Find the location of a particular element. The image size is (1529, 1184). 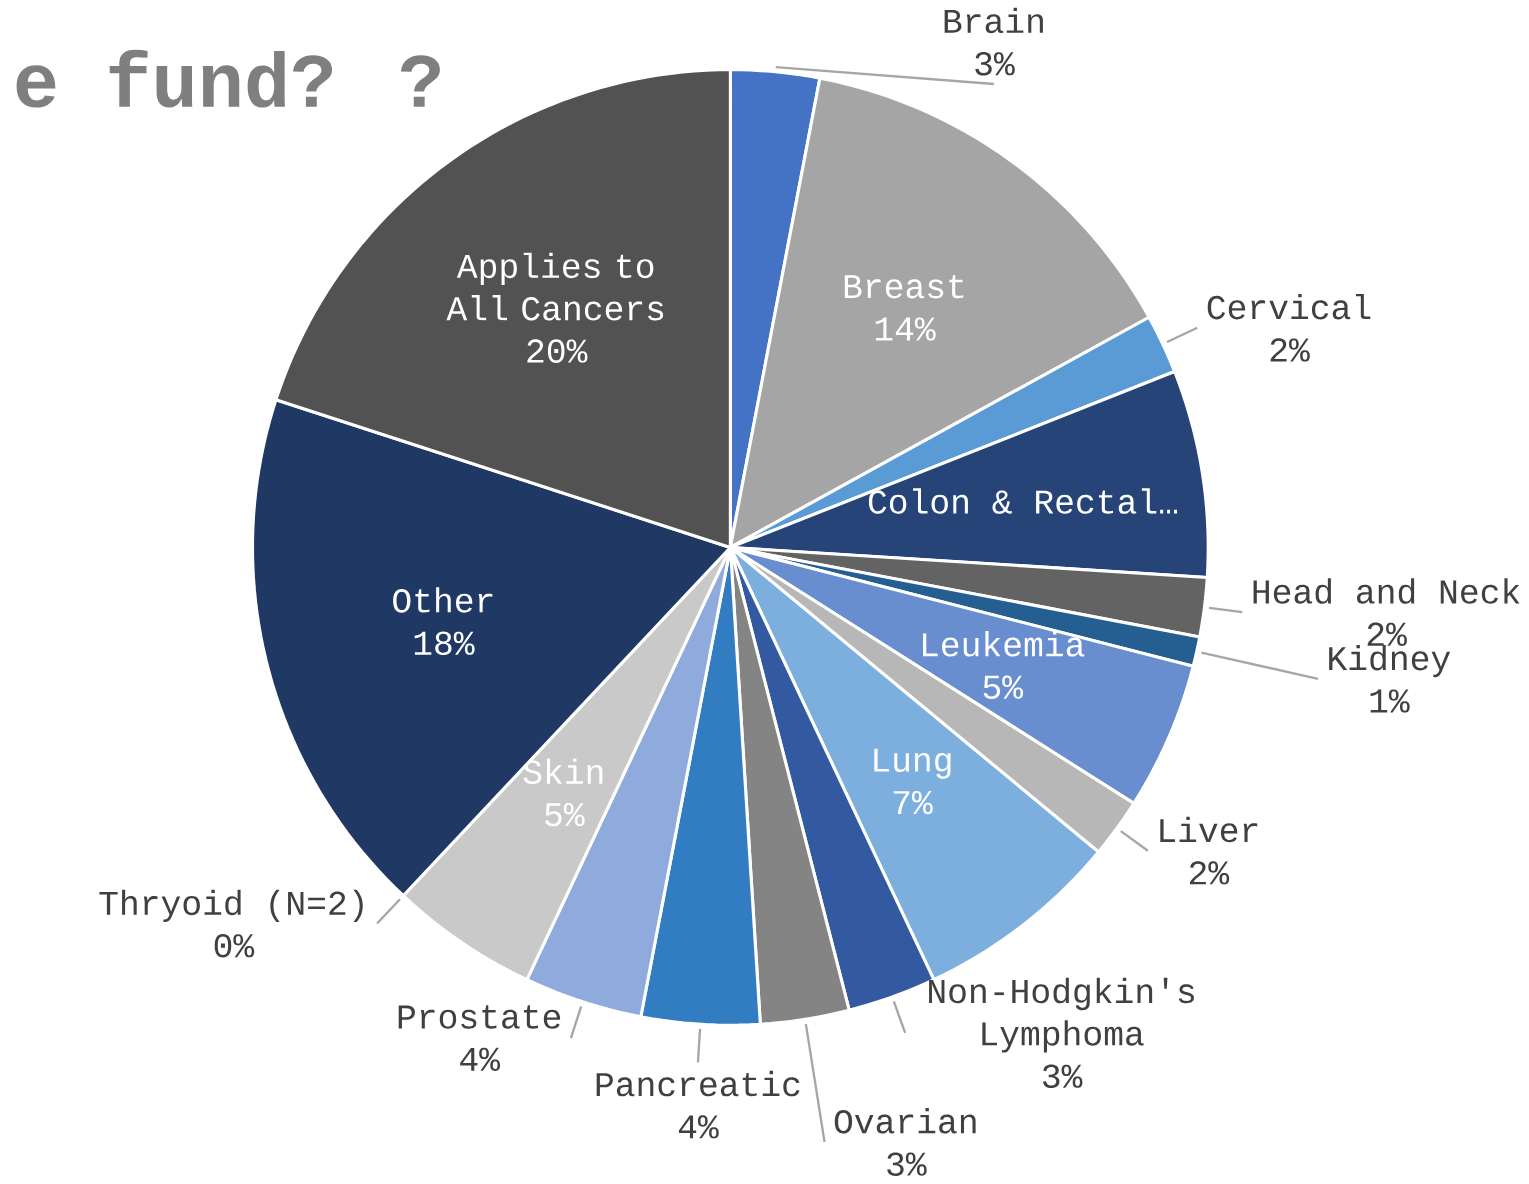

slice-label: Other is located at coordinates (443, 600).